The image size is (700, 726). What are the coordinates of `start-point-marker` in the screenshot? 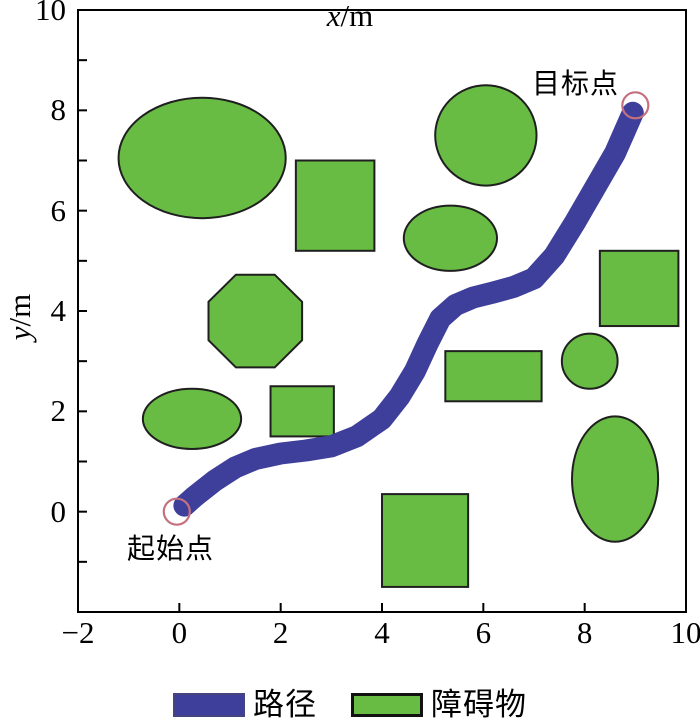 It's located at (176, 511).